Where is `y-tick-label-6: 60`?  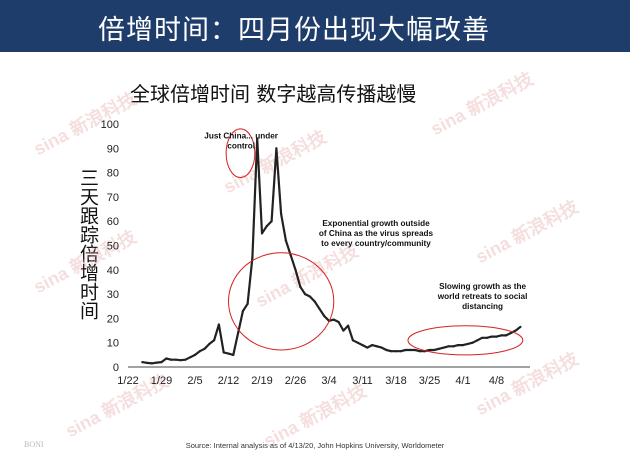 y-tick-label-6: 60 is located at coordinates (113, 222).